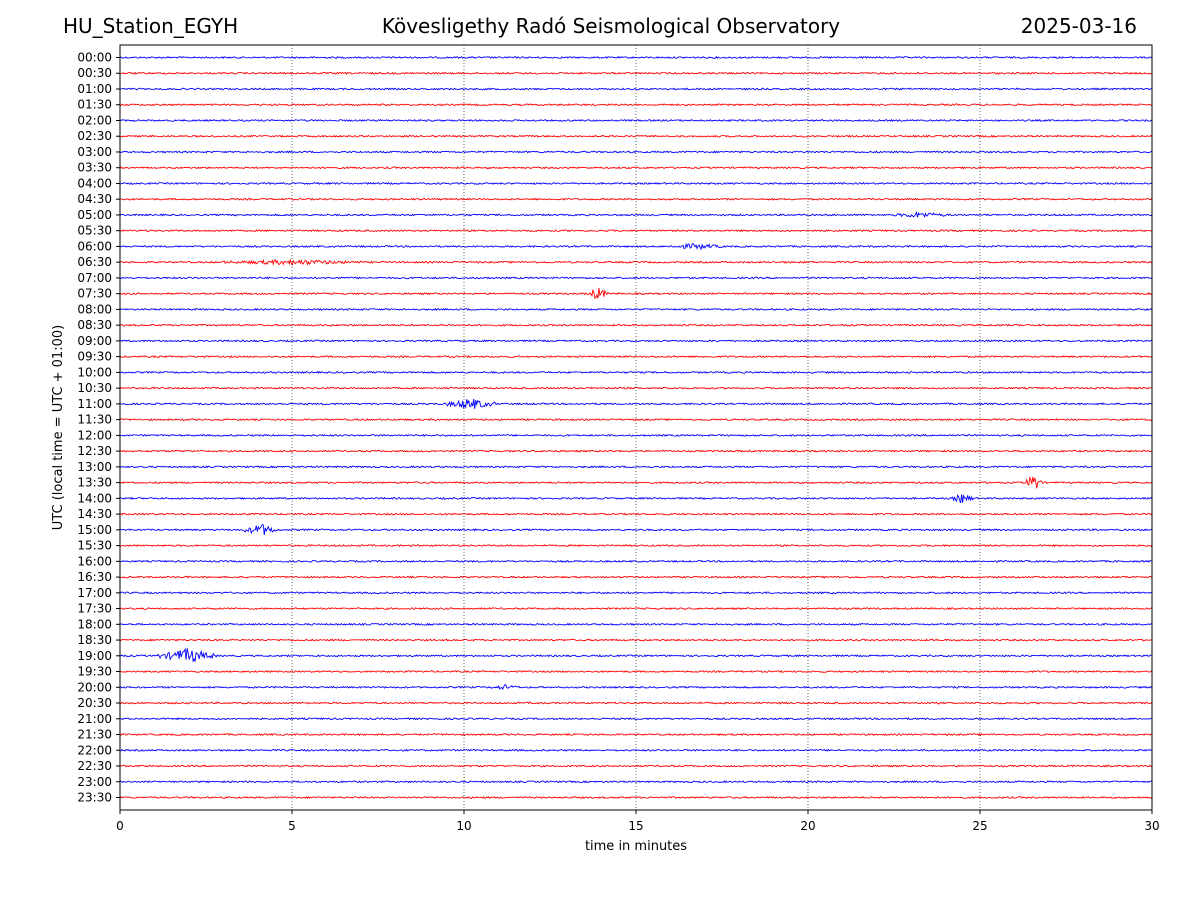  I want to click on y-tick-label: 23:00, so click(94, 782).